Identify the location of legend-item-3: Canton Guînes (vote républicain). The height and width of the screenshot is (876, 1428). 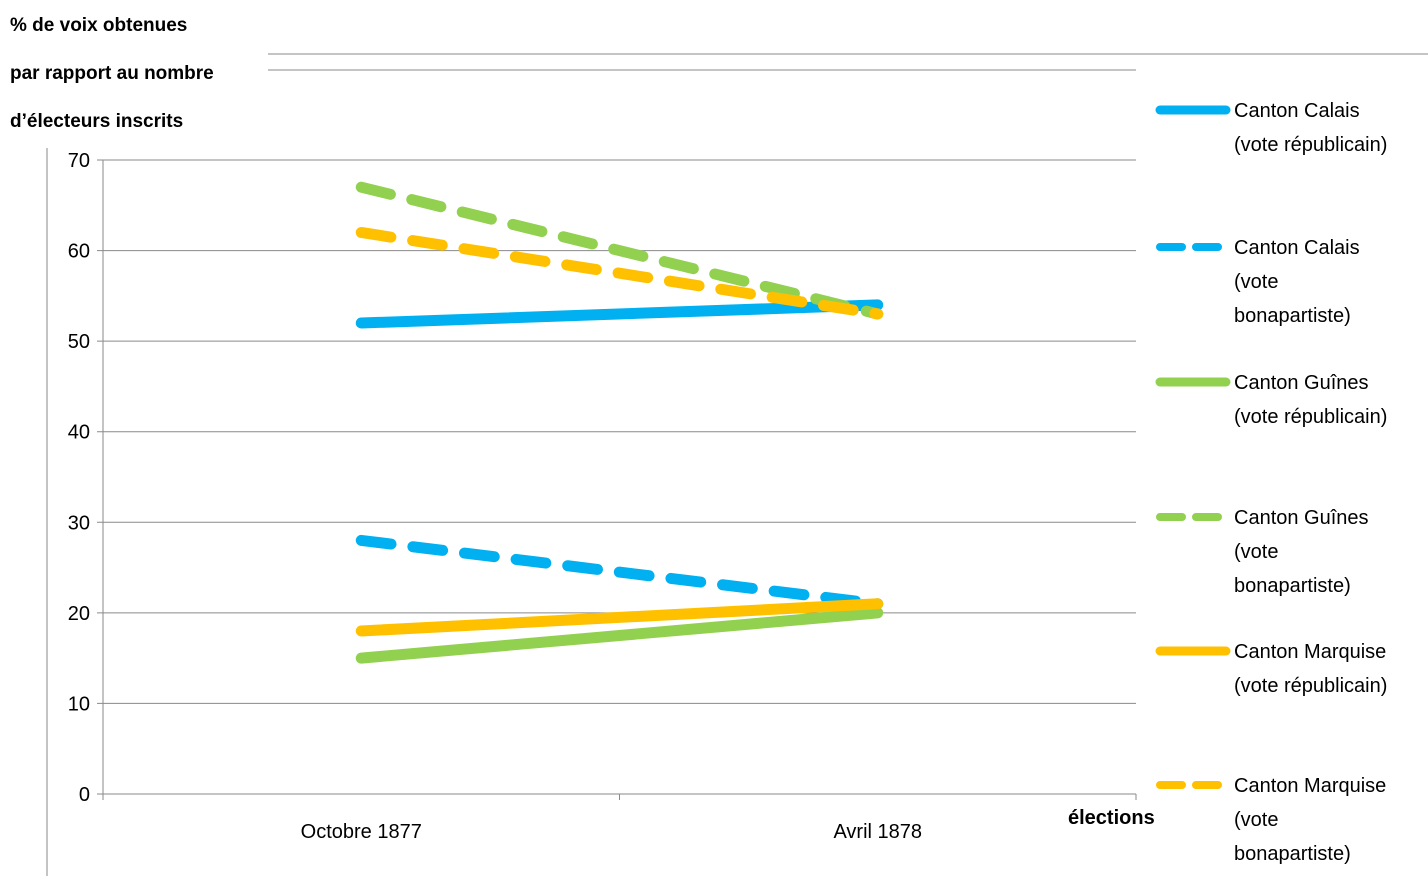
(1271, 400).